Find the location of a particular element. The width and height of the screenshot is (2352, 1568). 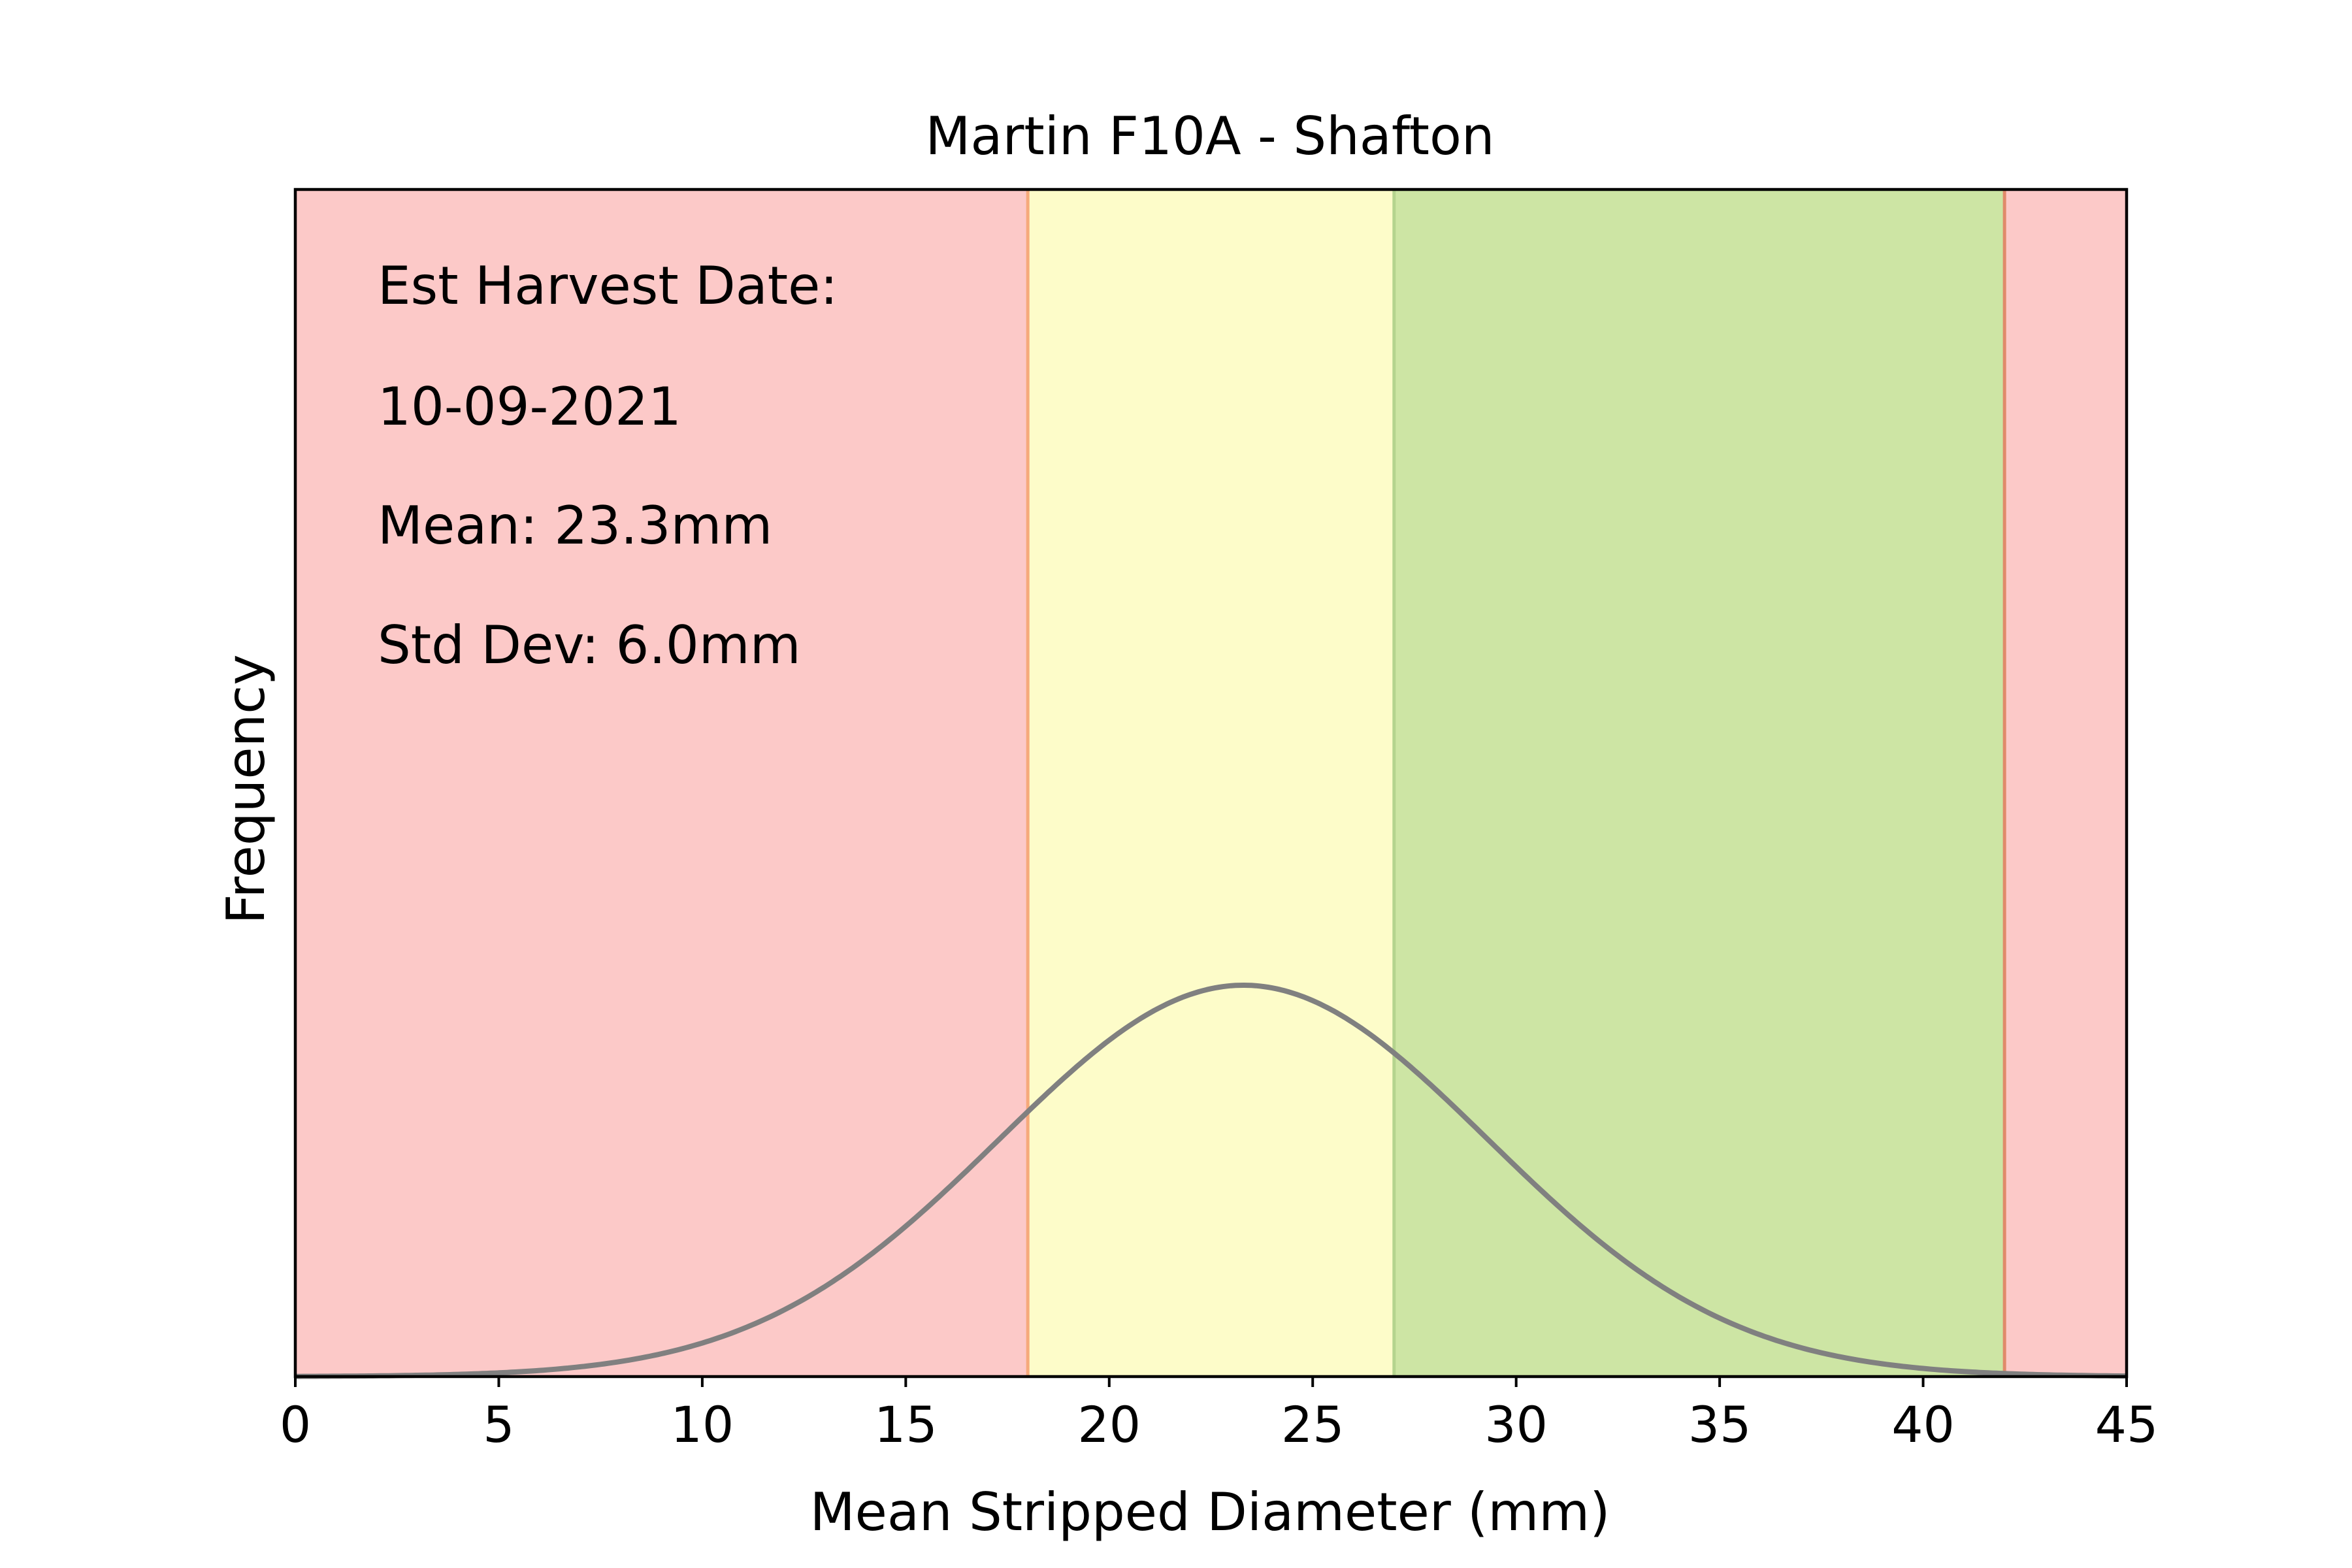

annotation-1: 10-09-2021 is located at coordinates (529, 406).